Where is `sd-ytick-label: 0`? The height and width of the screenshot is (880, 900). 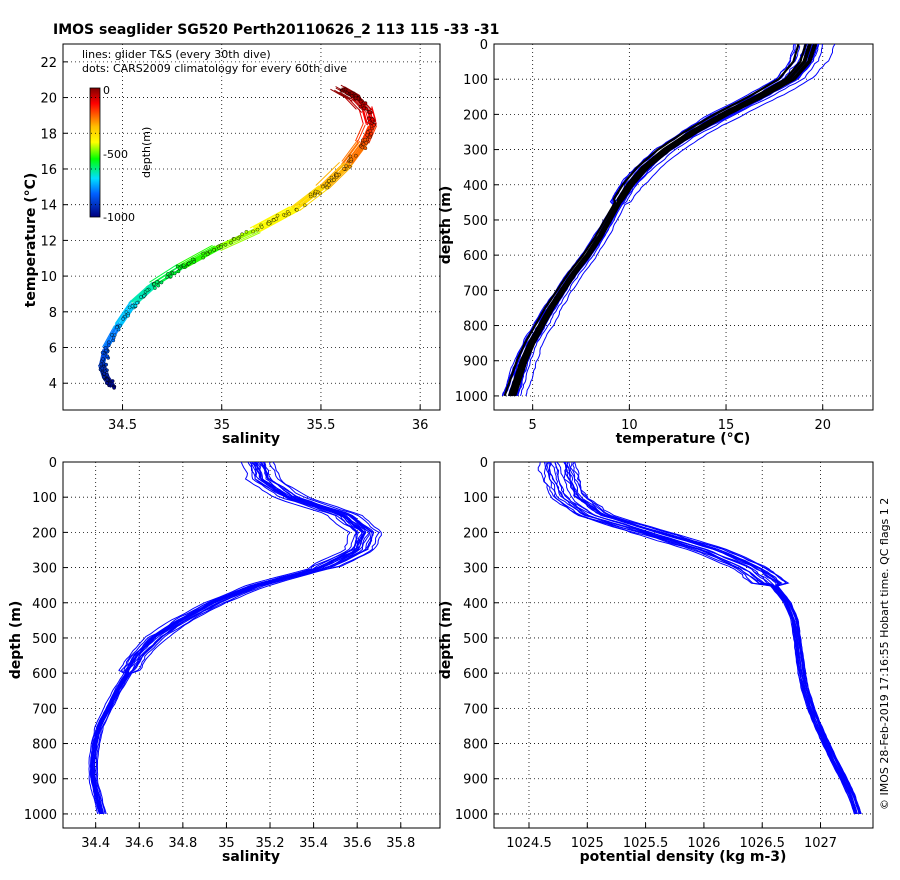
sd-ytick-label: 0 is located at coordinates (53, 463).